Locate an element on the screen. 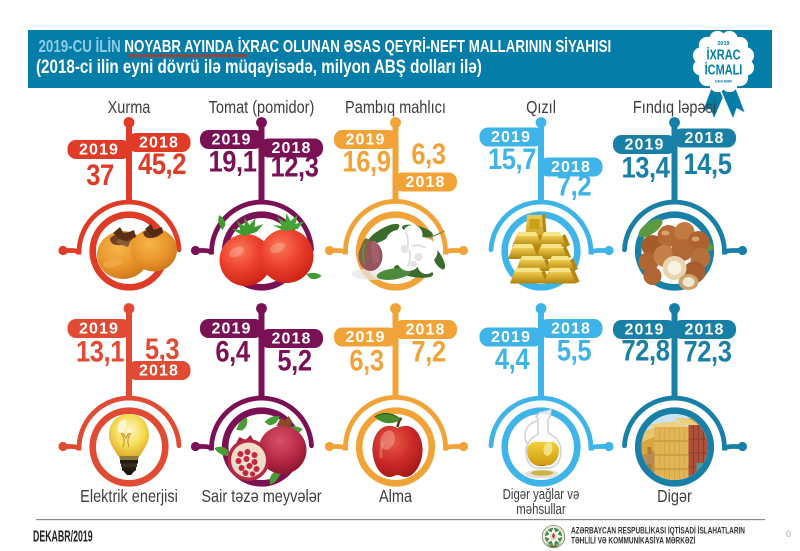 The image size is (800, 551). svg-text:TƏHLİLİ VƏ KOMMUNİKASİYA MƏRKƏ: TƏHLİLİ VƏ KOMMUNİKASİYA MƏRKƏZİ is located at coordinates (633, 540).